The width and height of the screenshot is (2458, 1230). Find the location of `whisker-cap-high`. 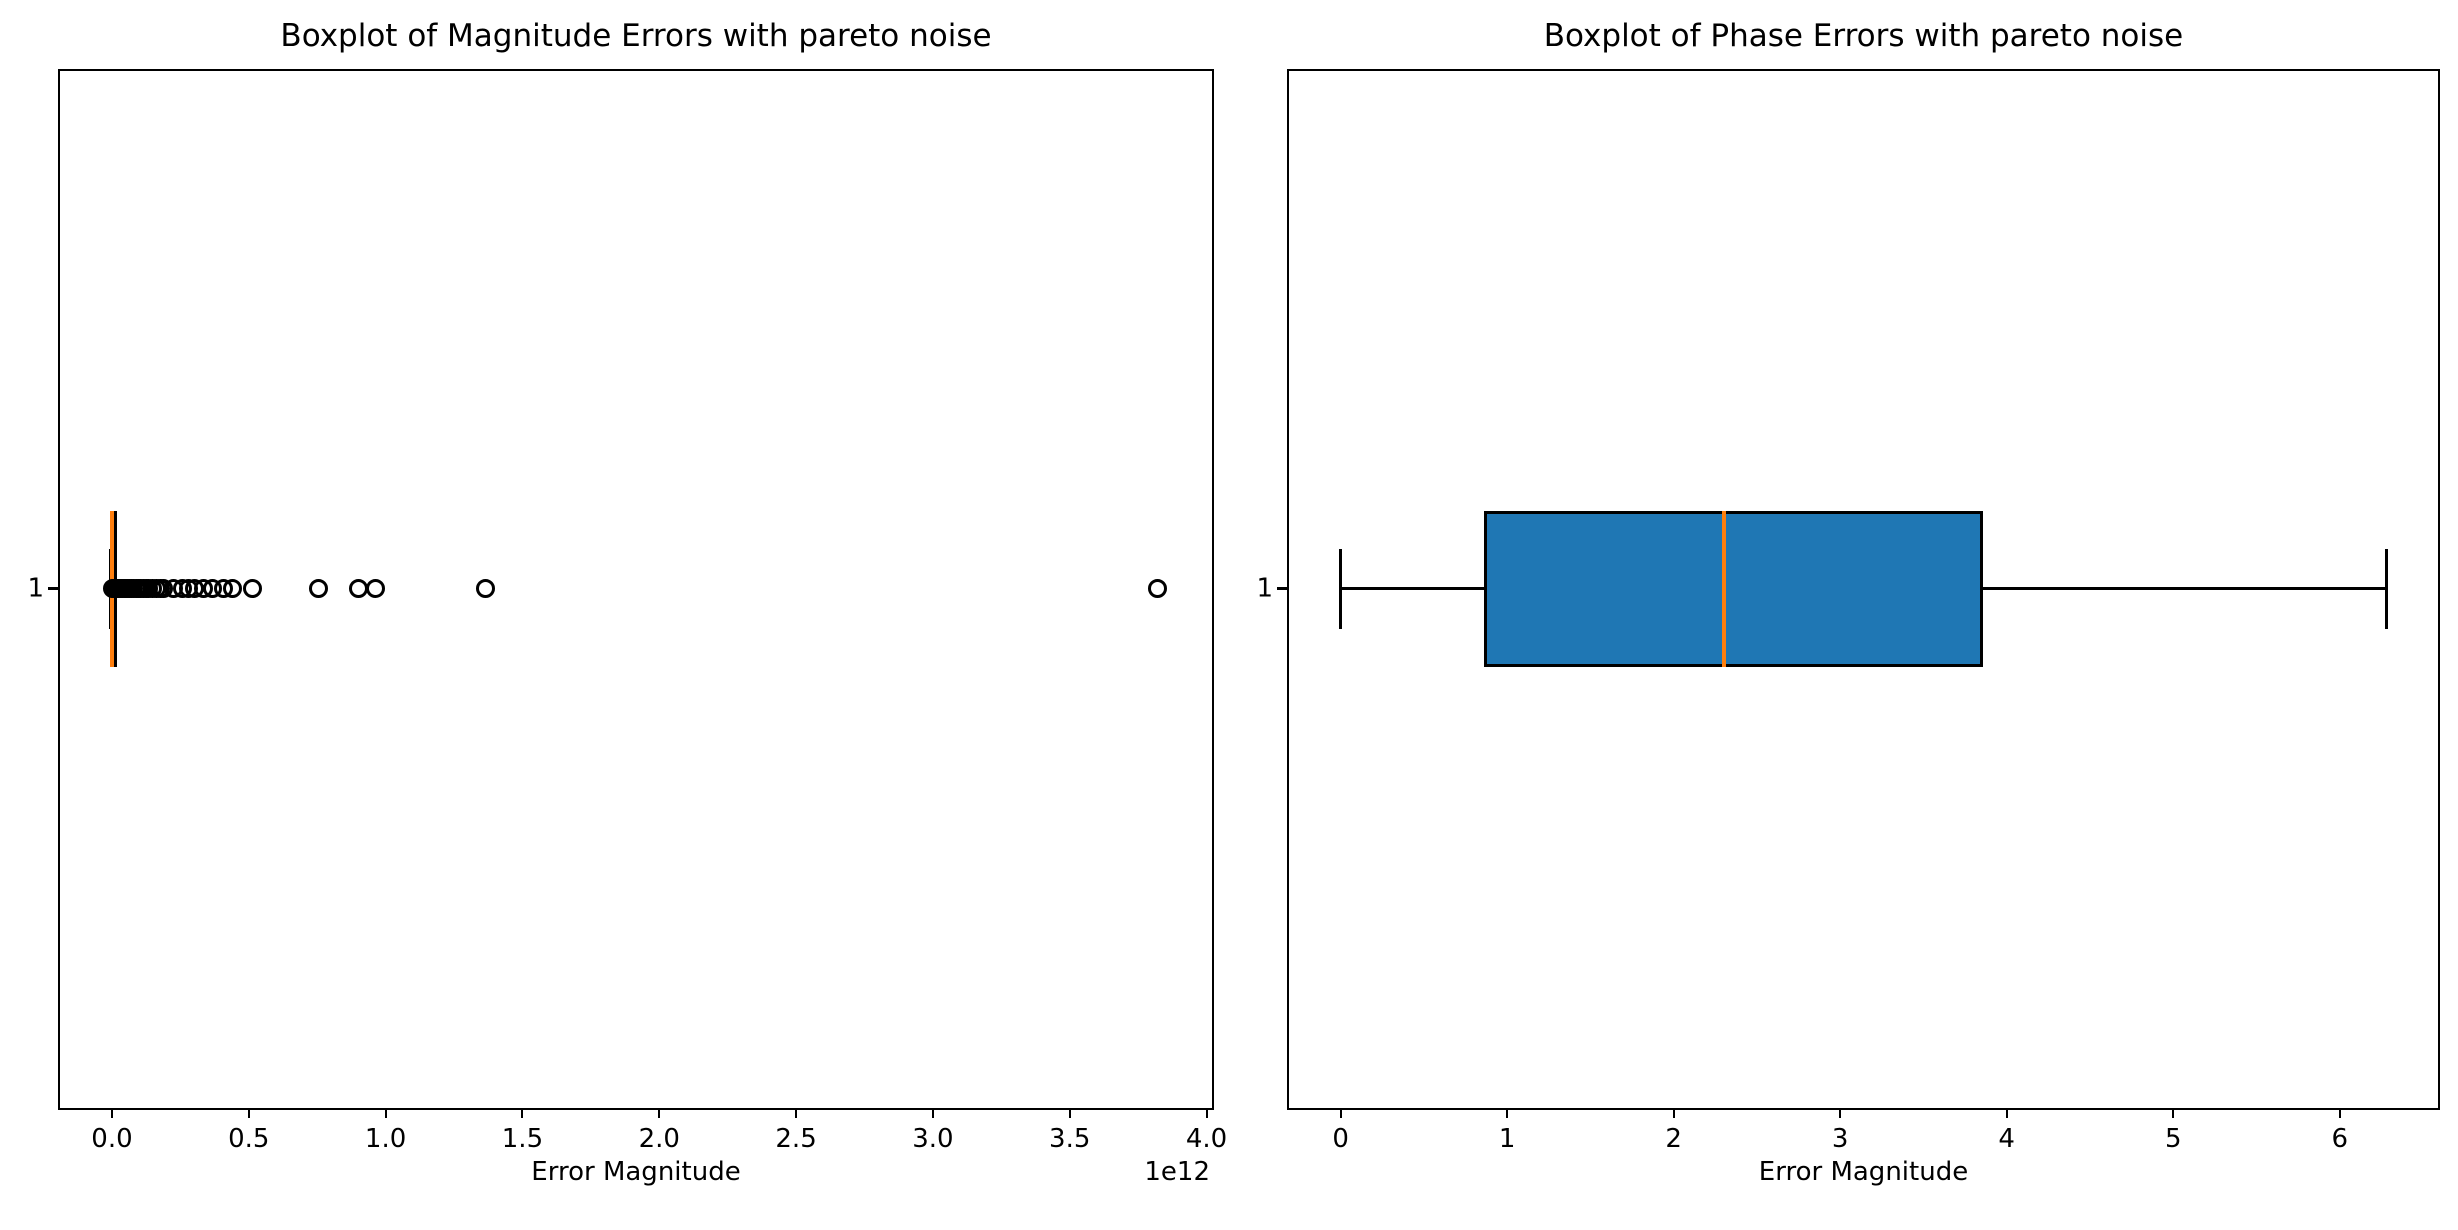

whisker-cap-high is located at coordinates (2386, 589).